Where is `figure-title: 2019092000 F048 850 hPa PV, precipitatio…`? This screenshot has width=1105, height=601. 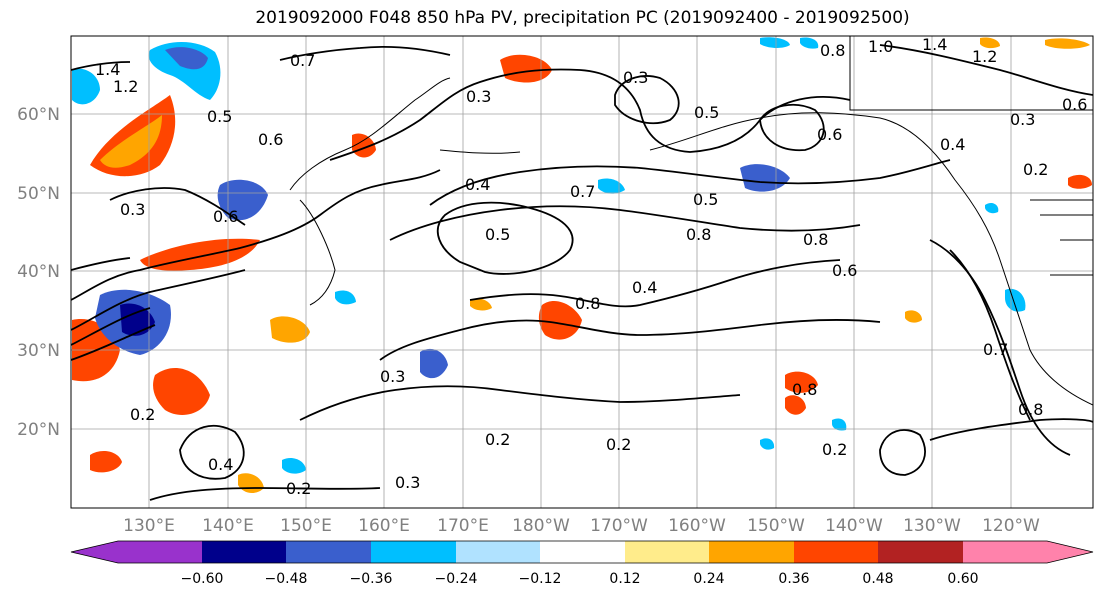 figure-title: 2019092000 F048 850 hPa PV, precipitatio… is located at coordinates (582, 18).